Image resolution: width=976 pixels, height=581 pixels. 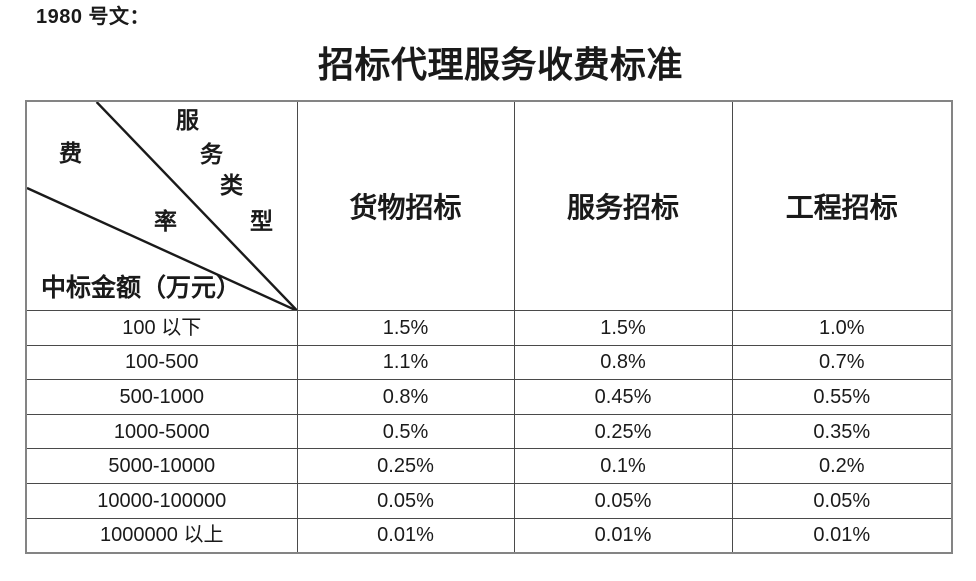 I want to click on column-header-service: 服务招标, so click(x=623, y=205).